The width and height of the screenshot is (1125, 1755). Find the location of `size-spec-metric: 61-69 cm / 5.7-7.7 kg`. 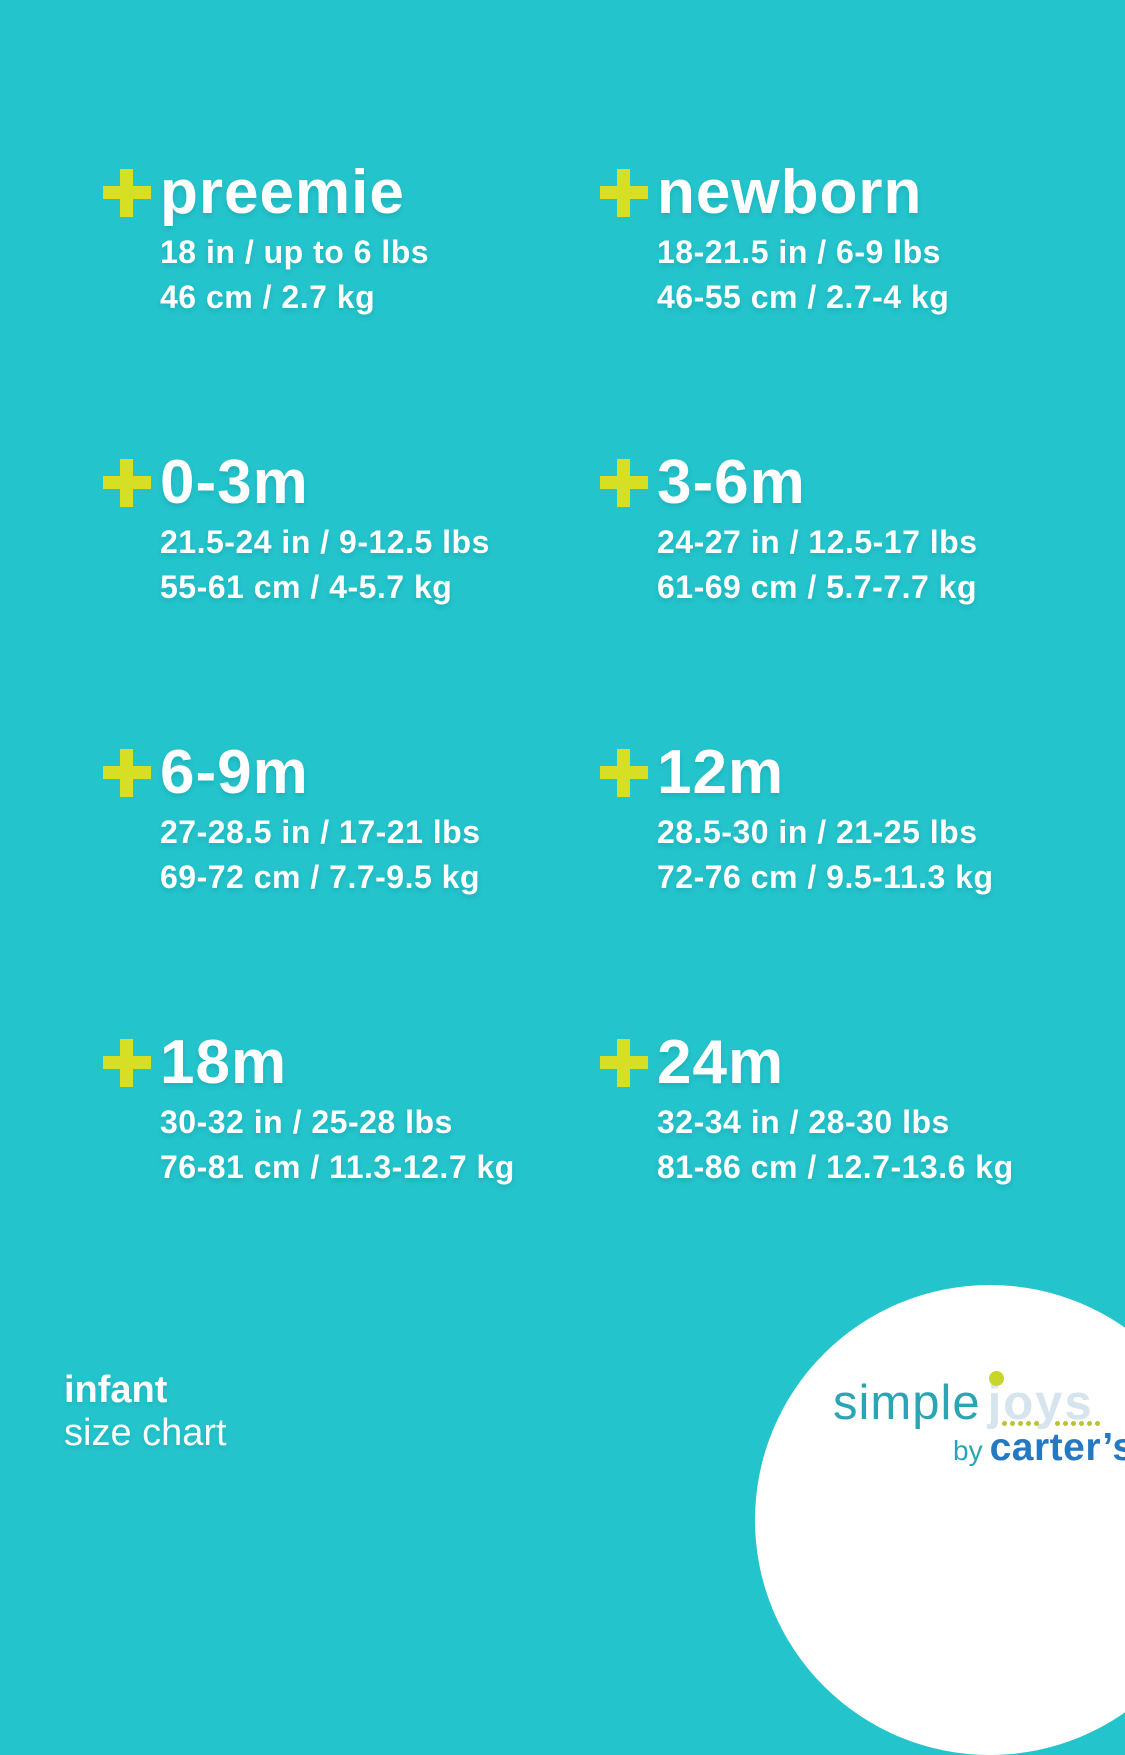

size-spec-metric: 61-69 cm / 5.7-7.7 kg is located at coordinates (817, 587).